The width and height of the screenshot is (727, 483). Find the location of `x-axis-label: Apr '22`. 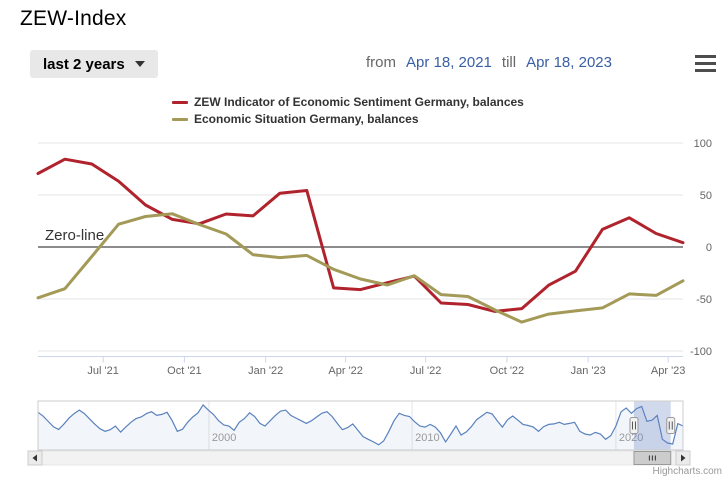

x-axis-label: Apr '22 is located at coordinates (345, 371).